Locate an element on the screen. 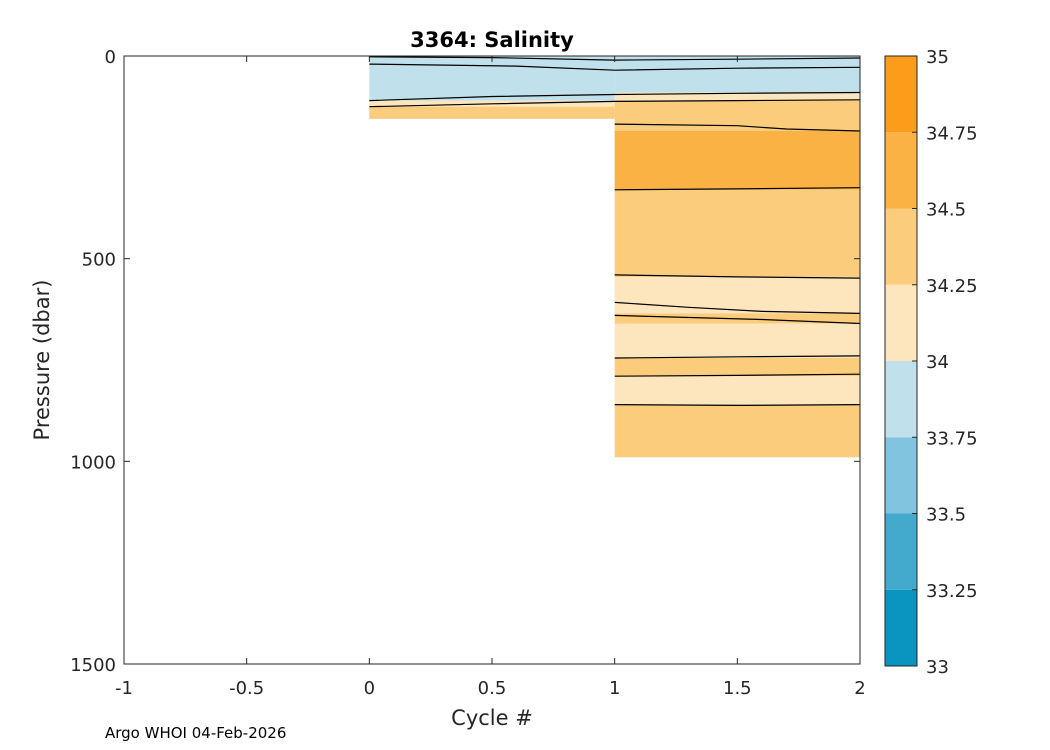 The width and height of the screenshot is (1050, 750). x-tick-label: 1 is located at coordinates (614, 688).